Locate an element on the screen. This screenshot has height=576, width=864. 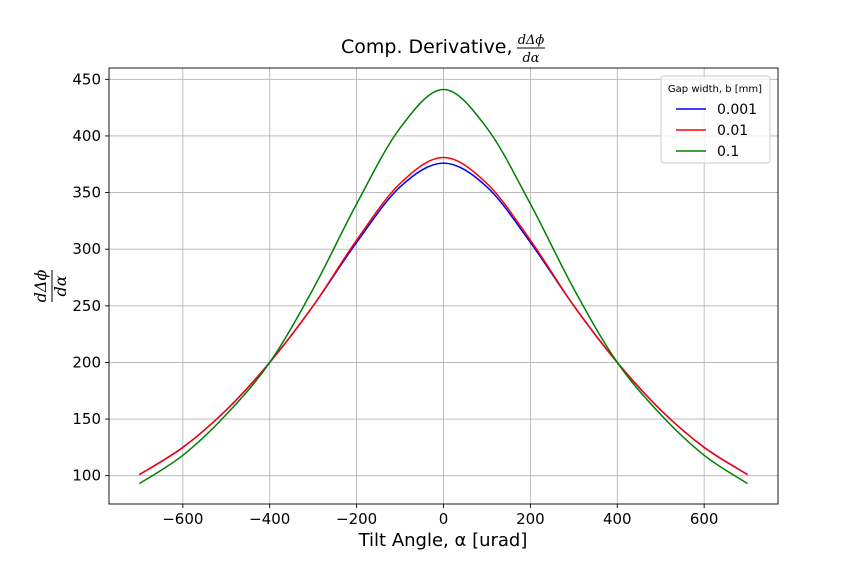
y-tick-label: 200 is located at coordinates (86, 362).